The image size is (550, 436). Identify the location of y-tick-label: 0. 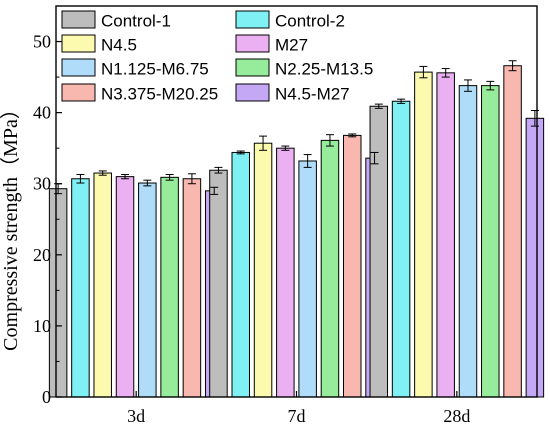
(46, 397).